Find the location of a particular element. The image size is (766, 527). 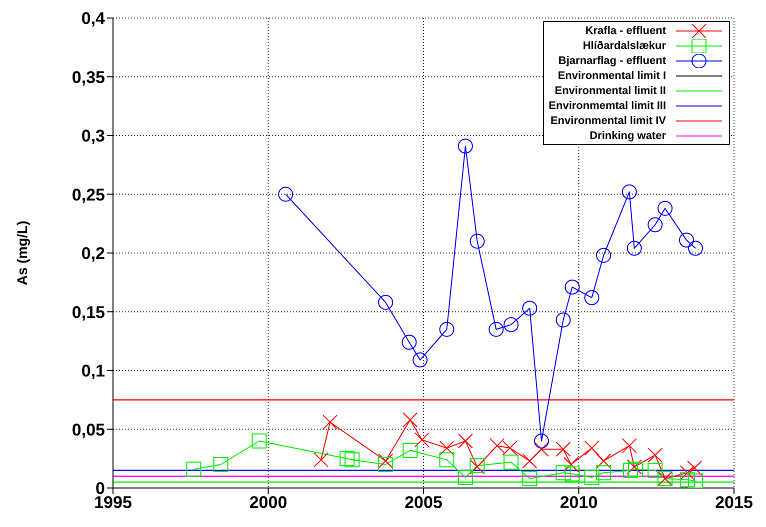

x-tick-label: 1995 is located at coordinates (113, 502).